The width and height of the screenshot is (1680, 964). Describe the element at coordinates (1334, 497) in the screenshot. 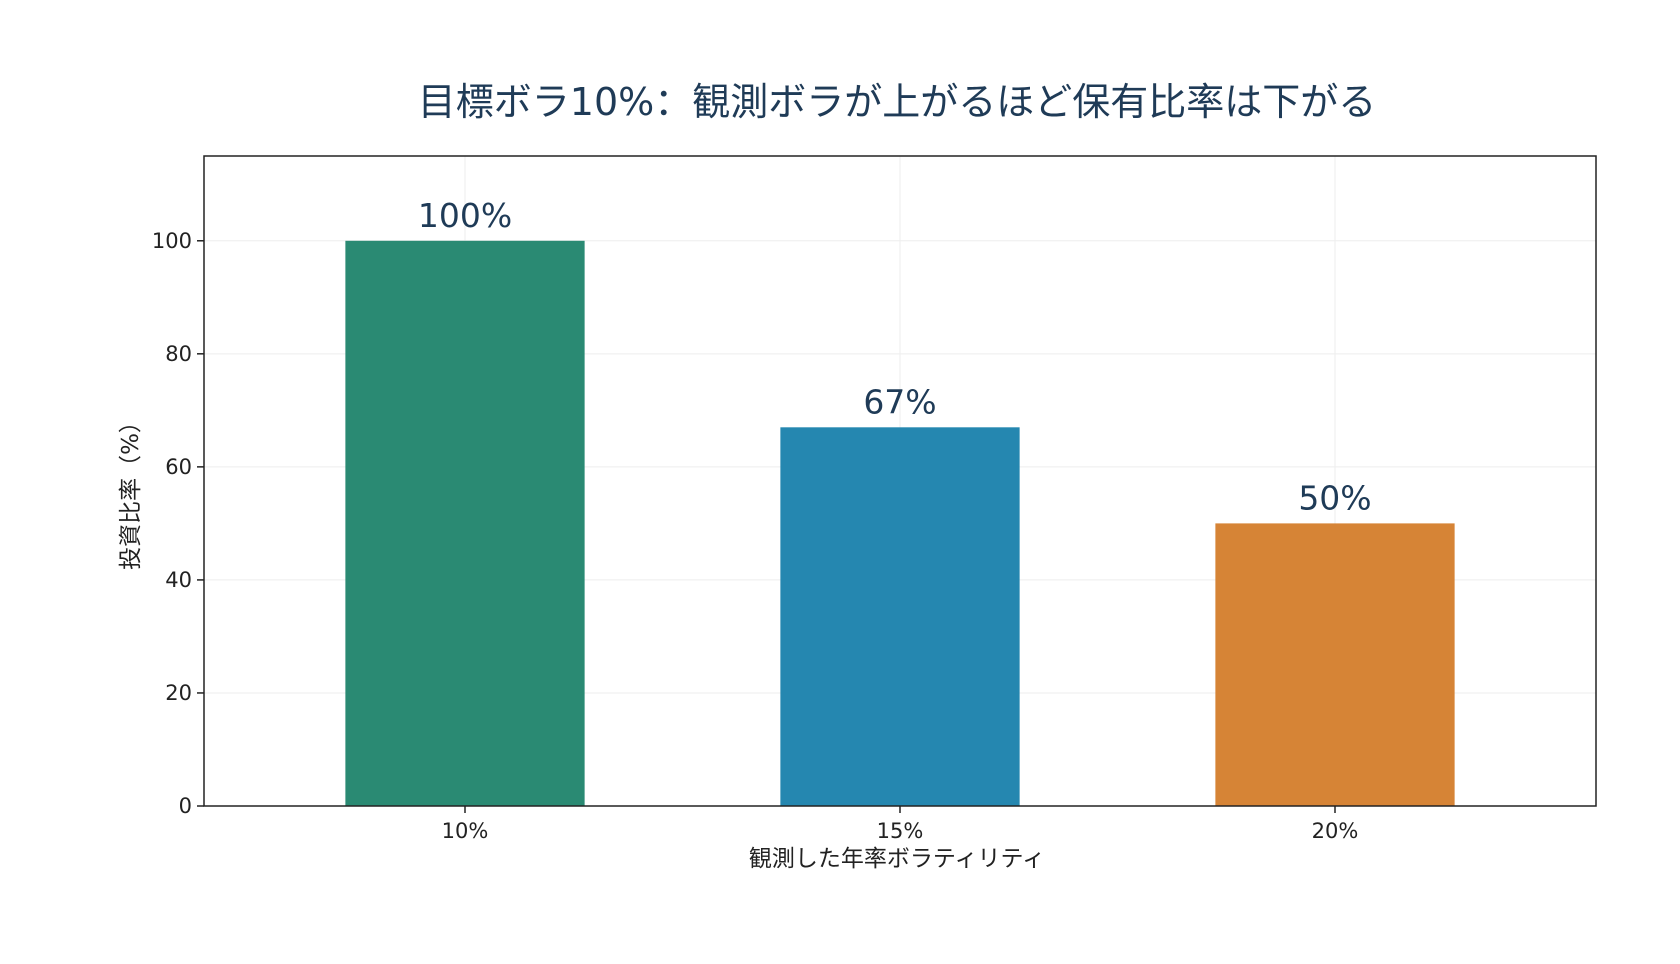

I see `bar-value-label: 50%` at that location.